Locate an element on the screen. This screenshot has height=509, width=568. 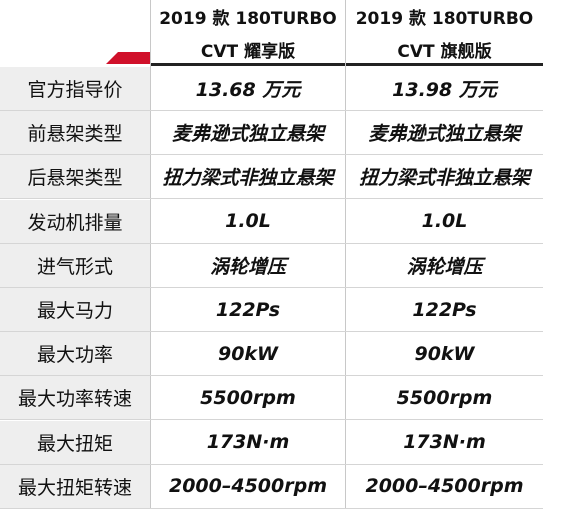
table-row: 最大马力 122Ps 122Ps is located at coordinates (271, 310).